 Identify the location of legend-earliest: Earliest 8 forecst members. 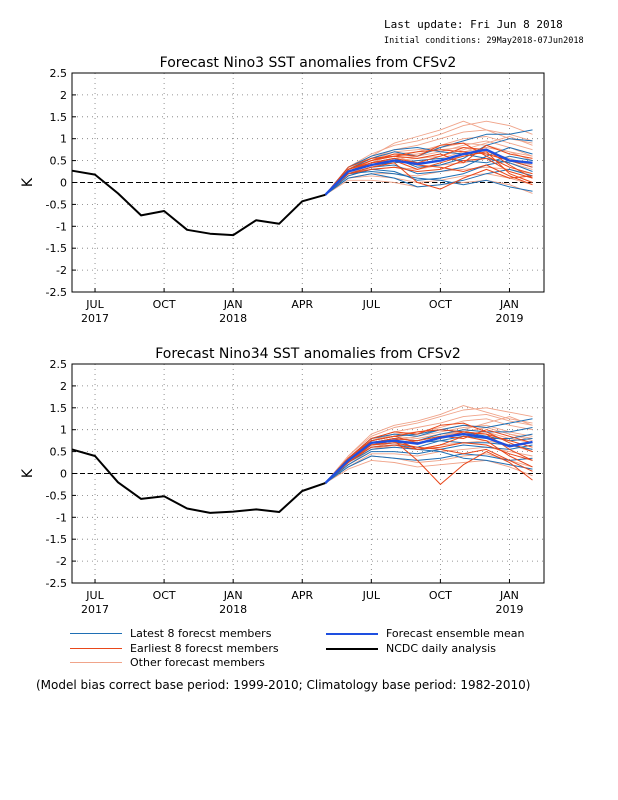
(174, 648).